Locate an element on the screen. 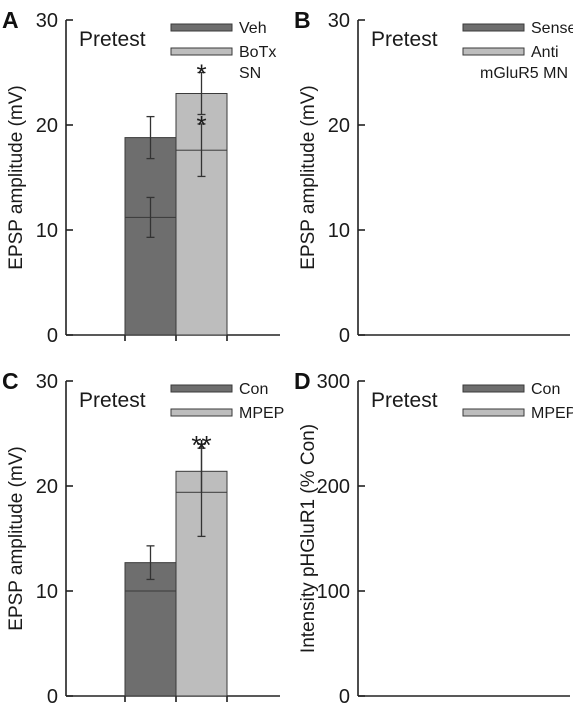 This screenshot has height=713, width=573. panel-letter: B is located at coordinates (302, 20).